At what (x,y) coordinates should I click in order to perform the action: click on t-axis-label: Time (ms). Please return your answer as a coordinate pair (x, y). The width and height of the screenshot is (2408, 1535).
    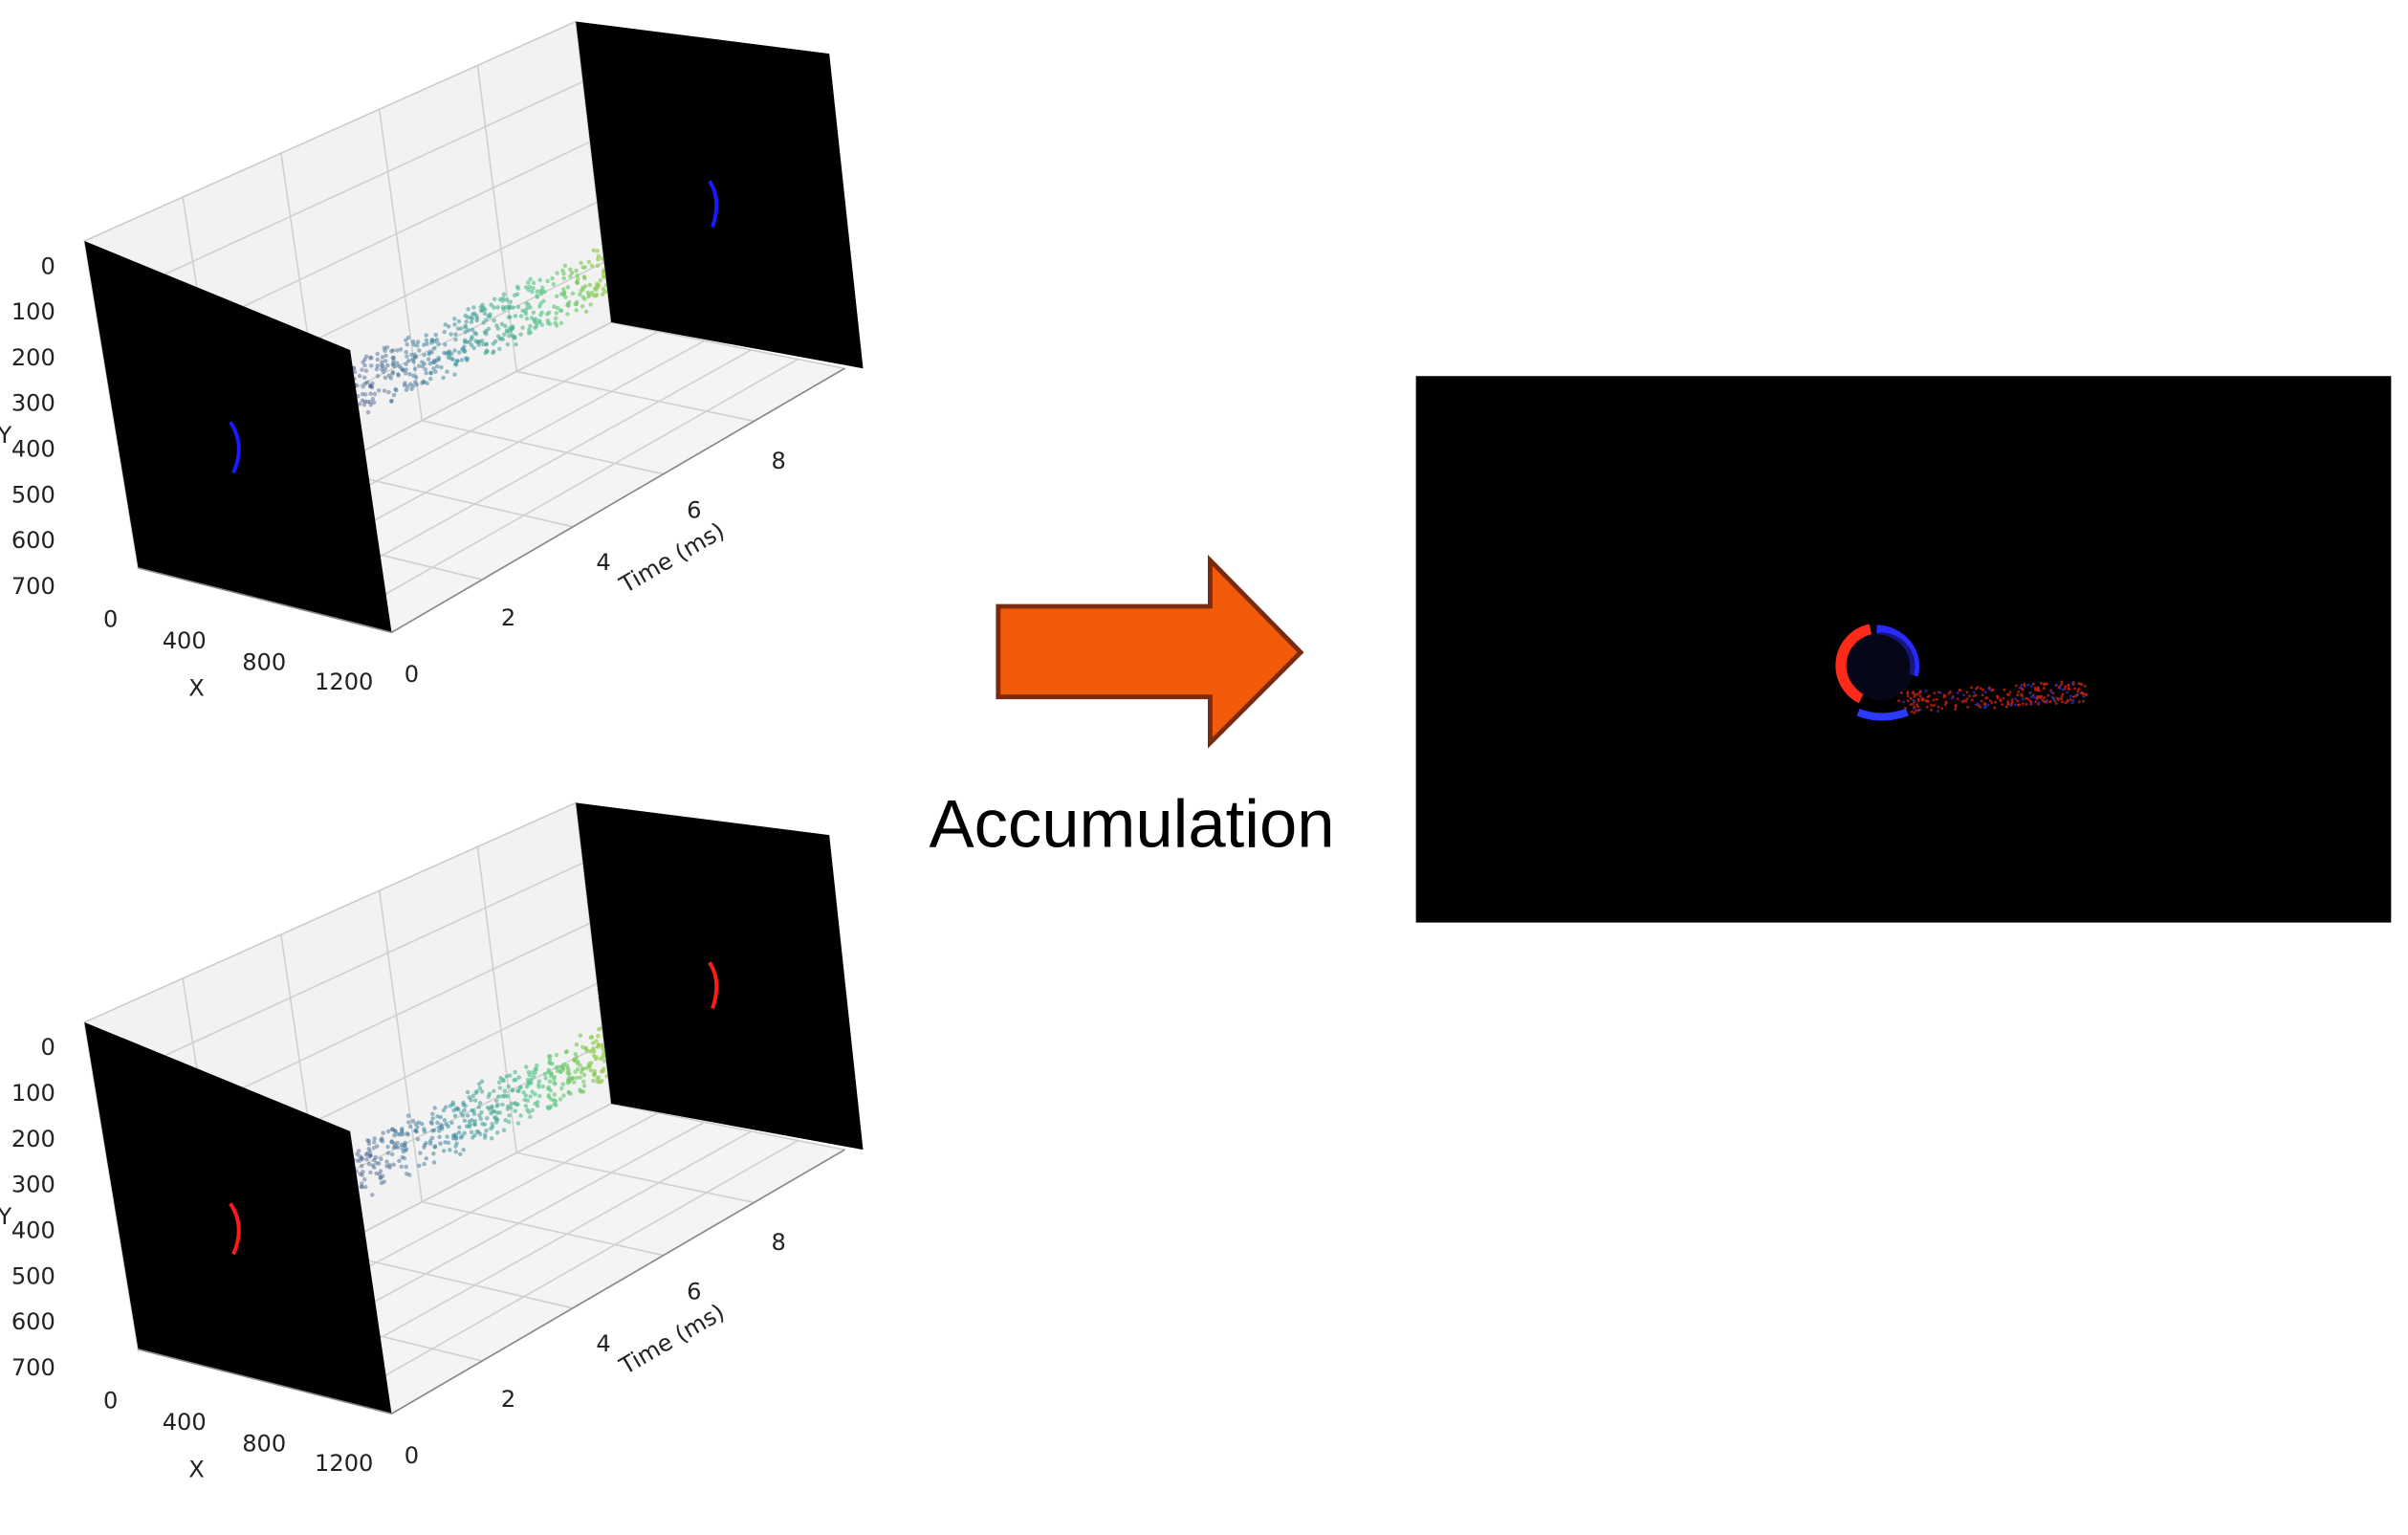
    Looking at the image, I should click on (671, 558).